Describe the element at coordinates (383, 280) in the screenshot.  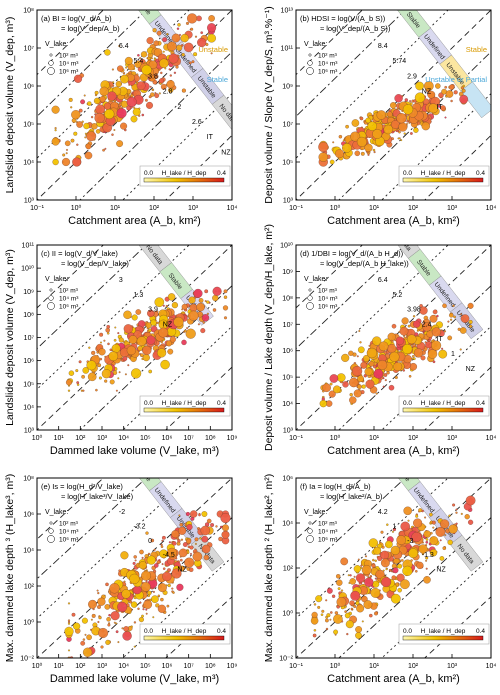
I see `line-value-label: 6.4` at that location.